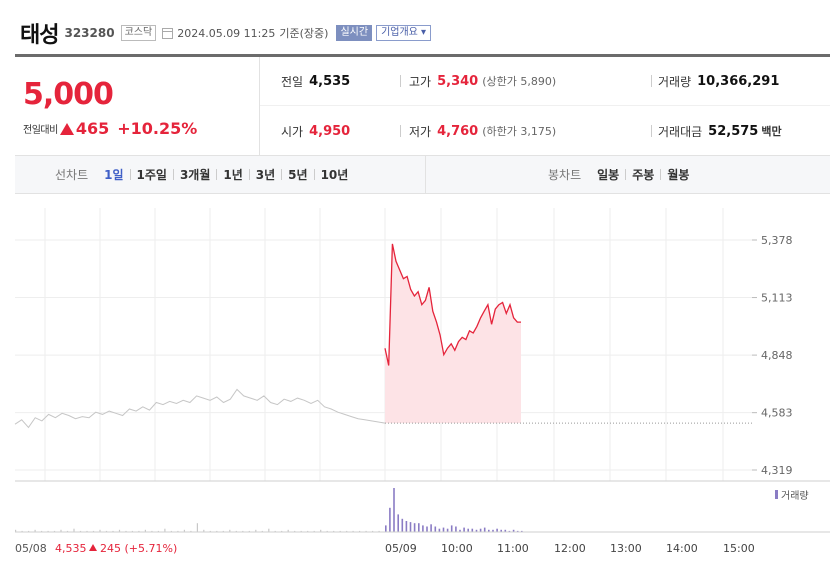 This screenshot has height=569, width=830. I want to click on tab-candle-1: 주봉, so click(643, 175).